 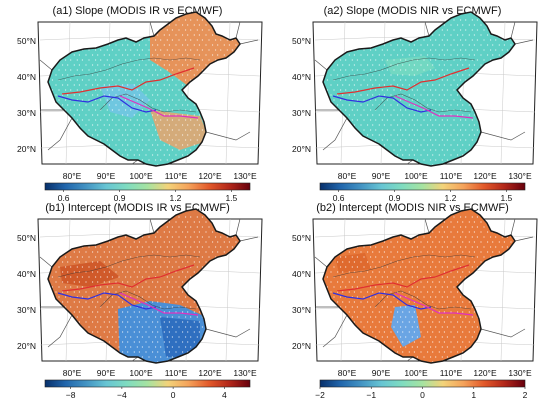 I want to click on neighbour-borders, so click(x=149, y=290).